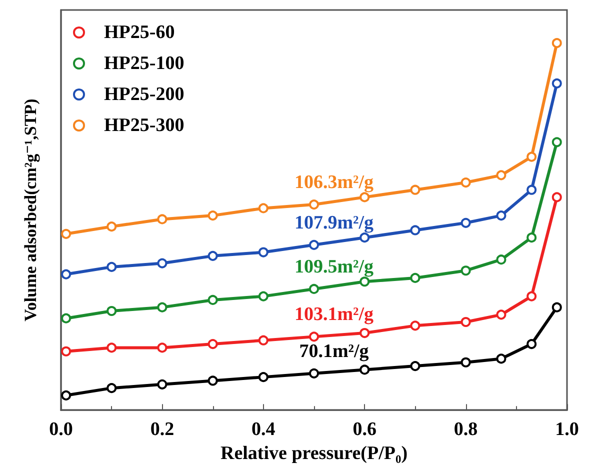 This screenshot has width=590, height=468. I want to click on legend-label: HP25-200, so click(144, 94).